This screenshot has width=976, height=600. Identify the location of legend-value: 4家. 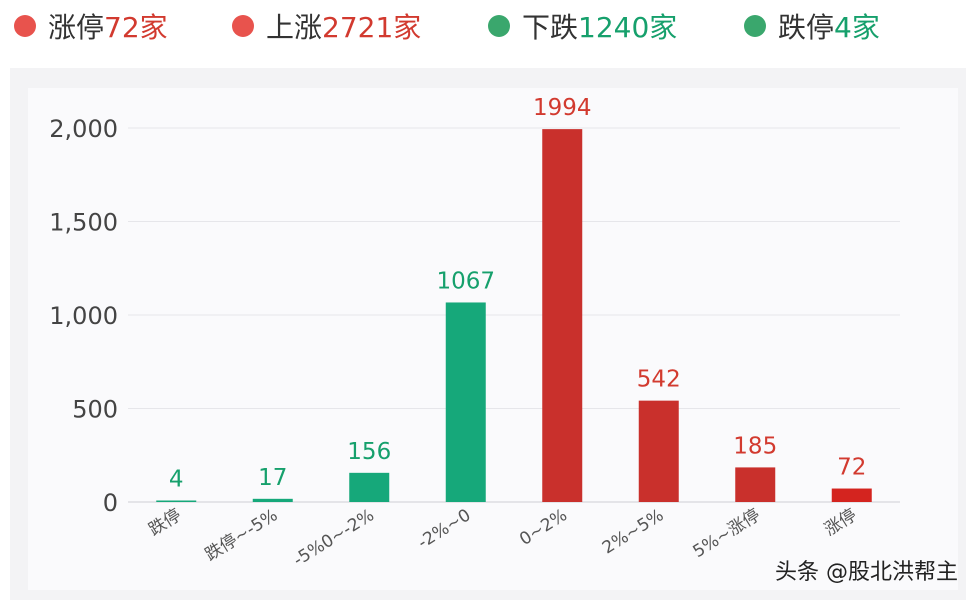
(857, 27).